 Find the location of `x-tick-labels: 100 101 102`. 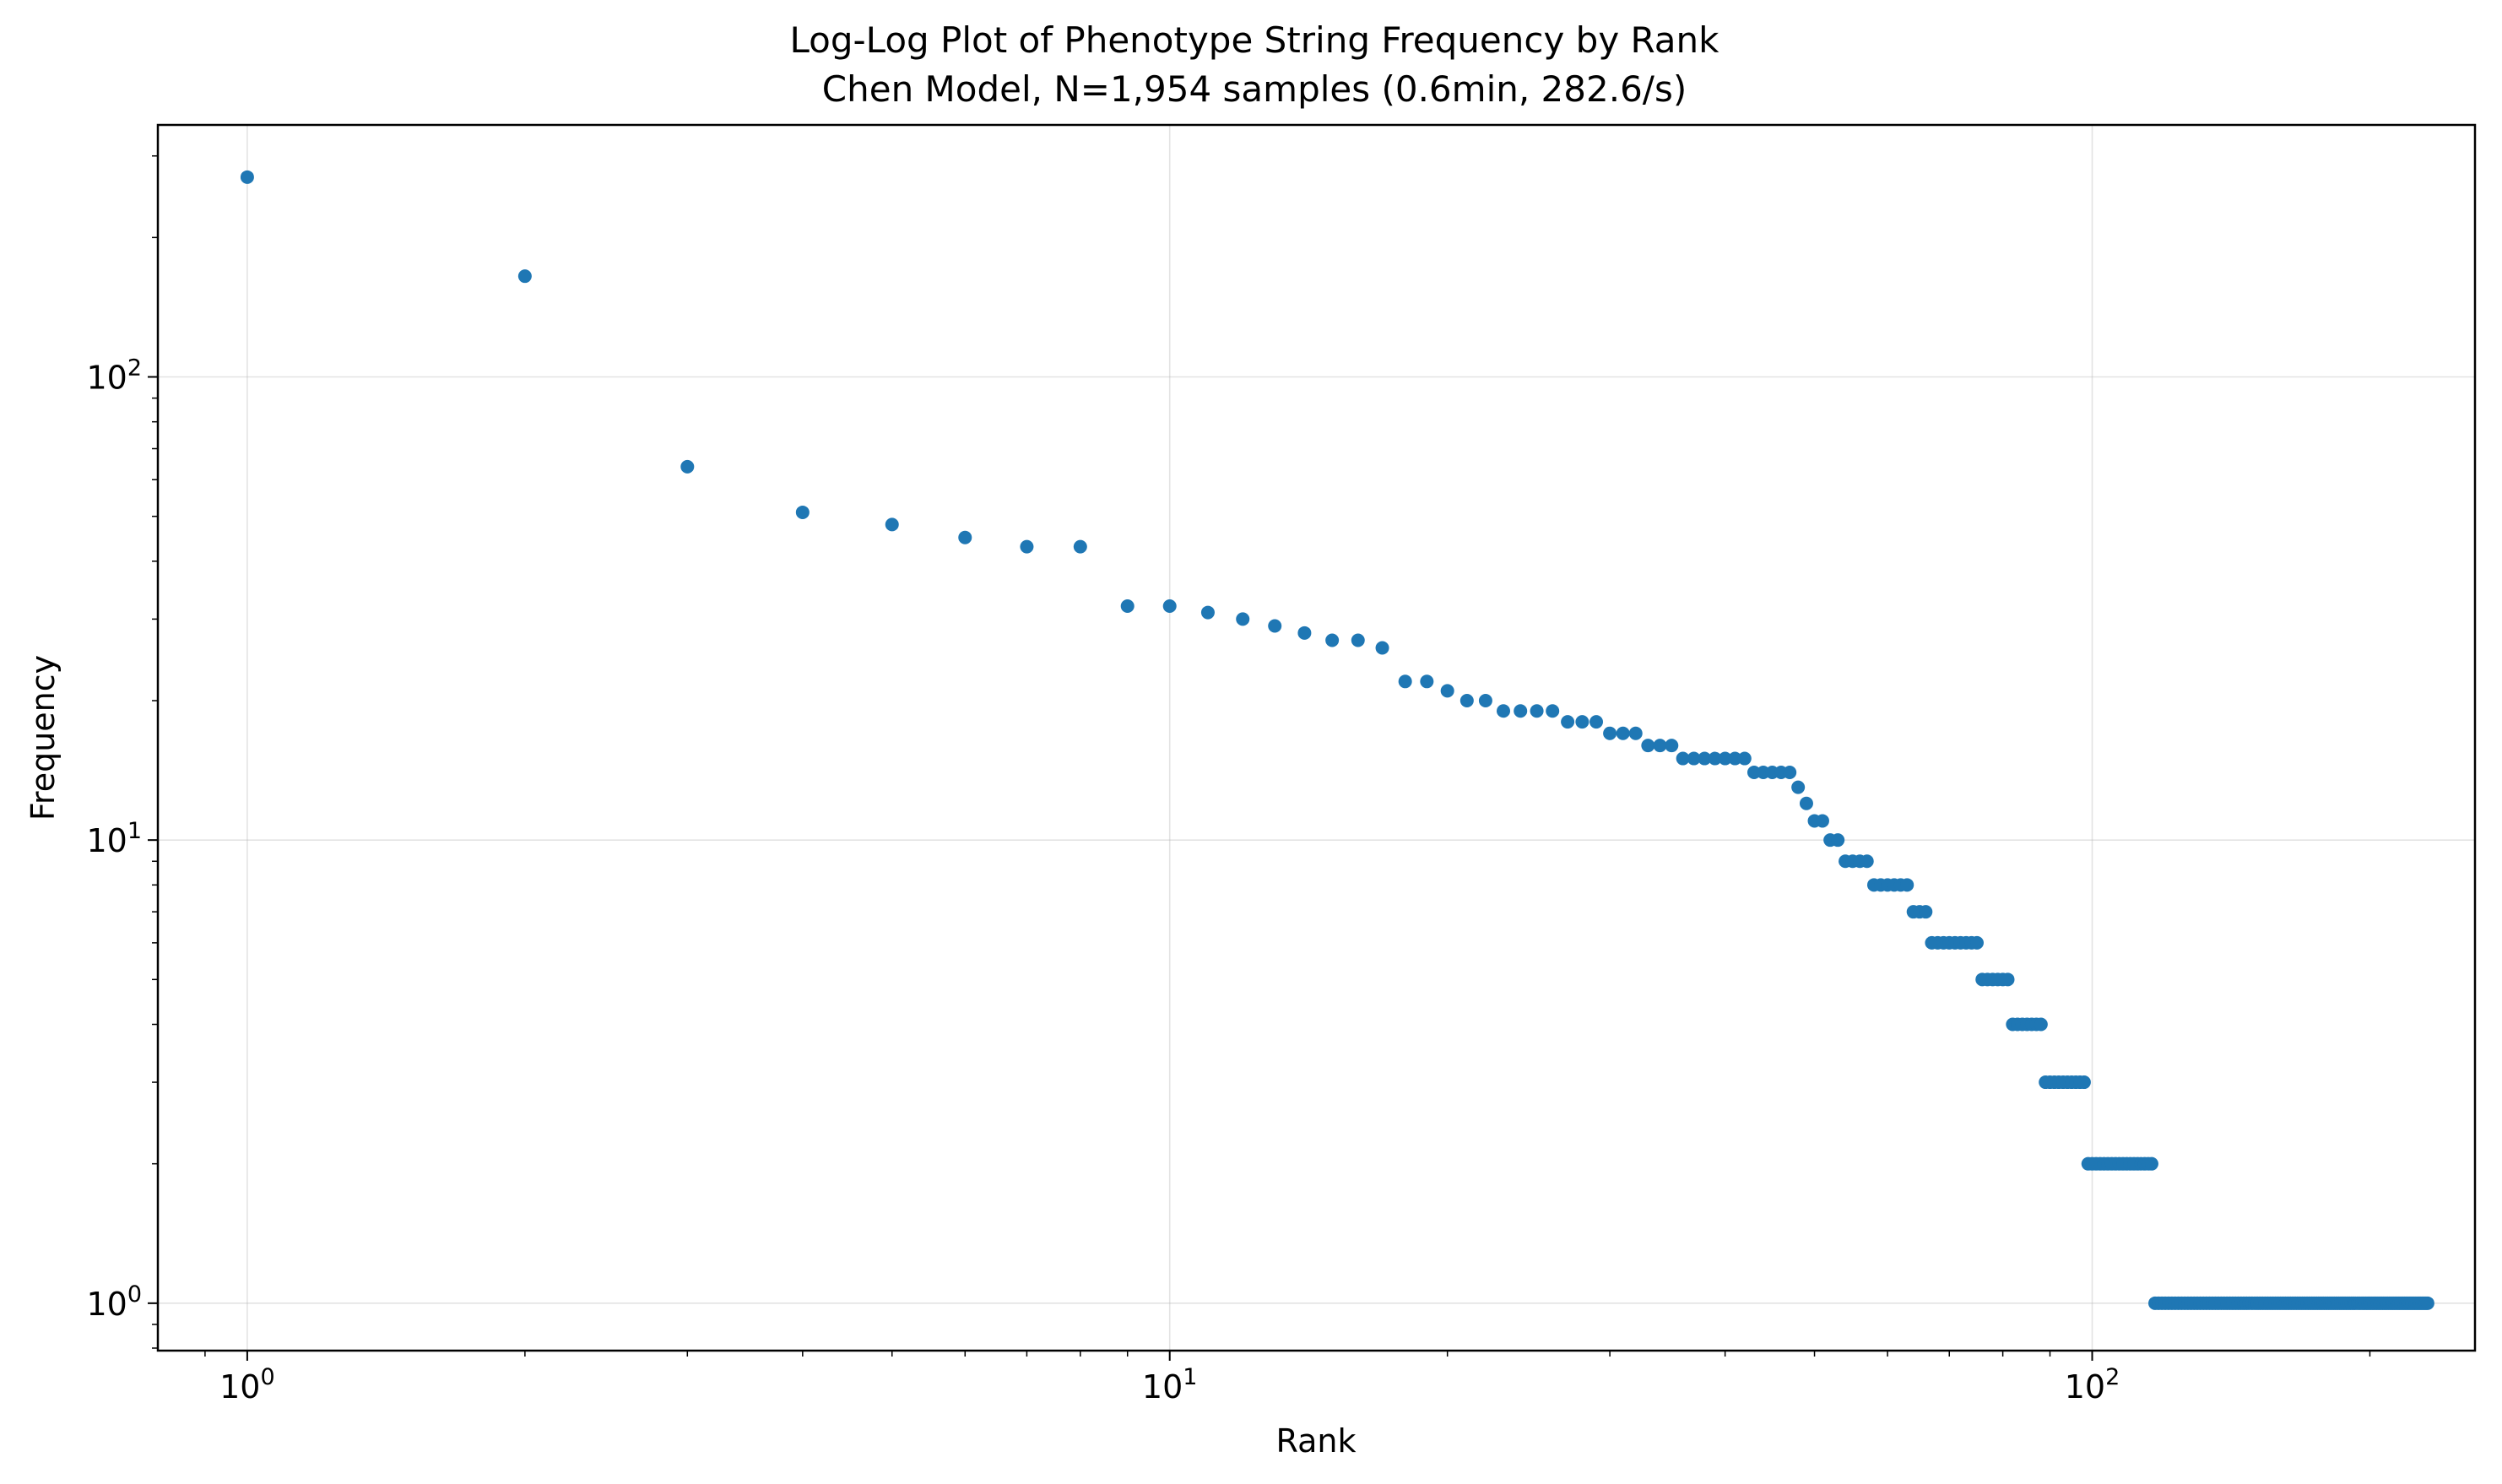

x-tick-labels: 100 101 102 is located at coordinates (1169, 1384).